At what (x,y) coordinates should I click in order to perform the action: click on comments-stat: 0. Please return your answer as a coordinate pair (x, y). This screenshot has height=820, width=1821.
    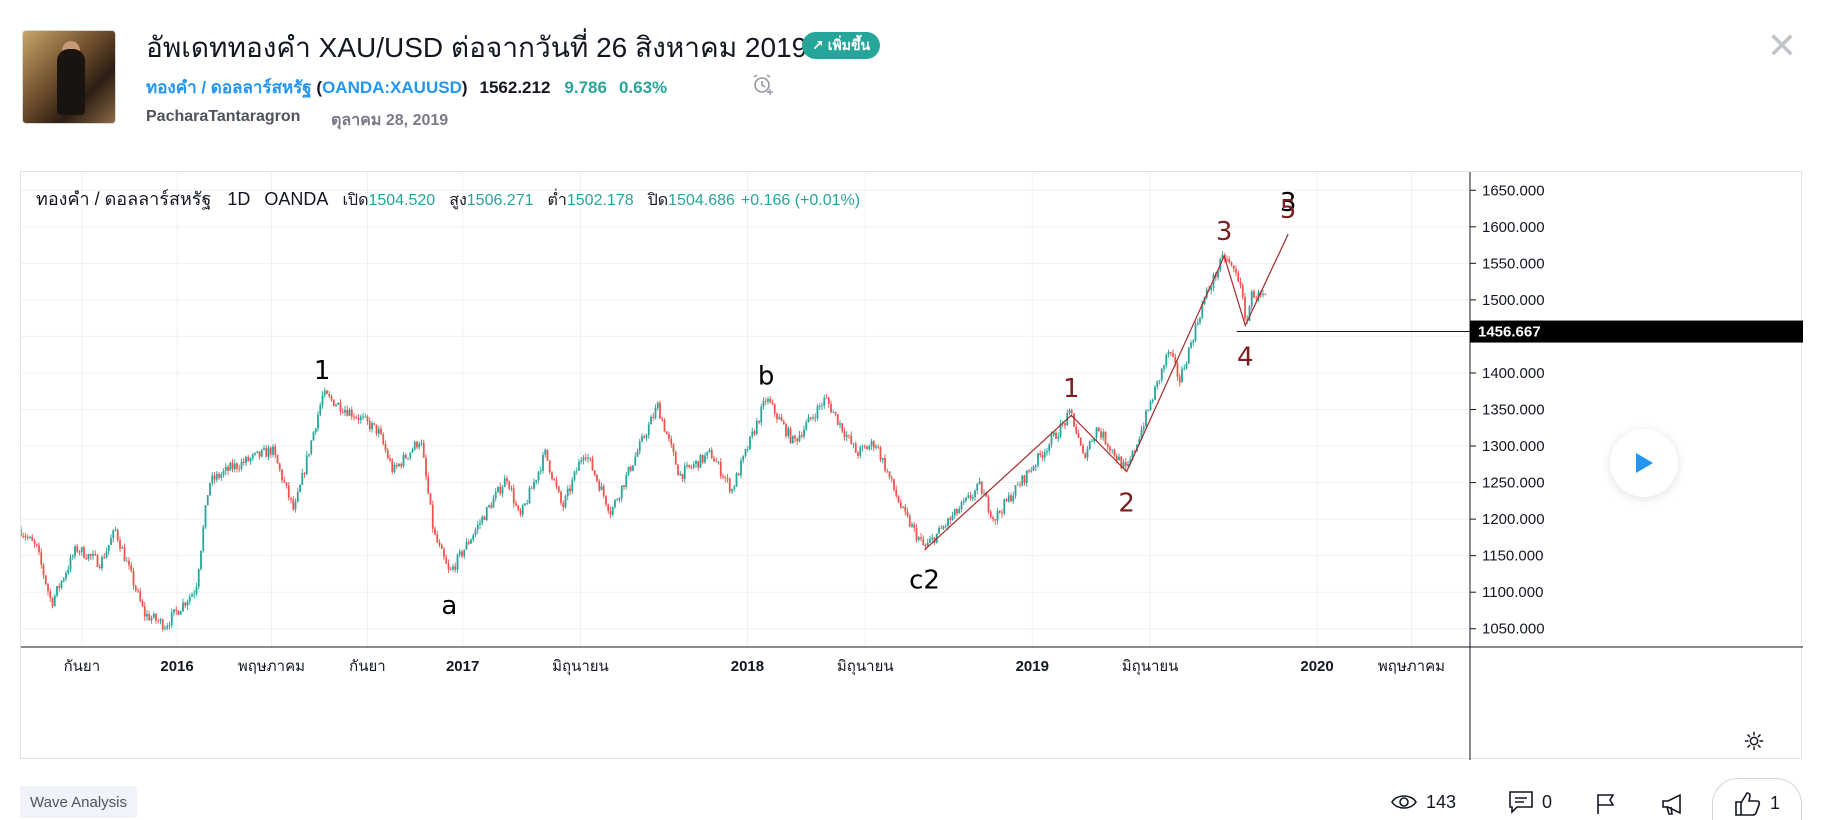
    Looking at the image, I should click on (1530, 802).